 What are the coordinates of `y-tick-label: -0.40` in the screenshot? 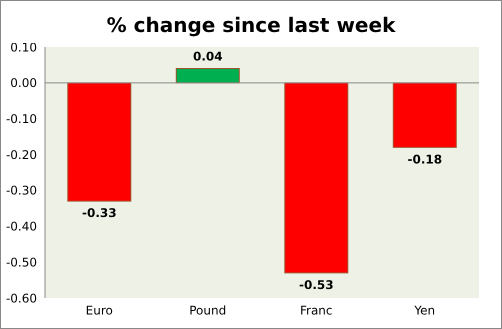 It's located at (21, 227).